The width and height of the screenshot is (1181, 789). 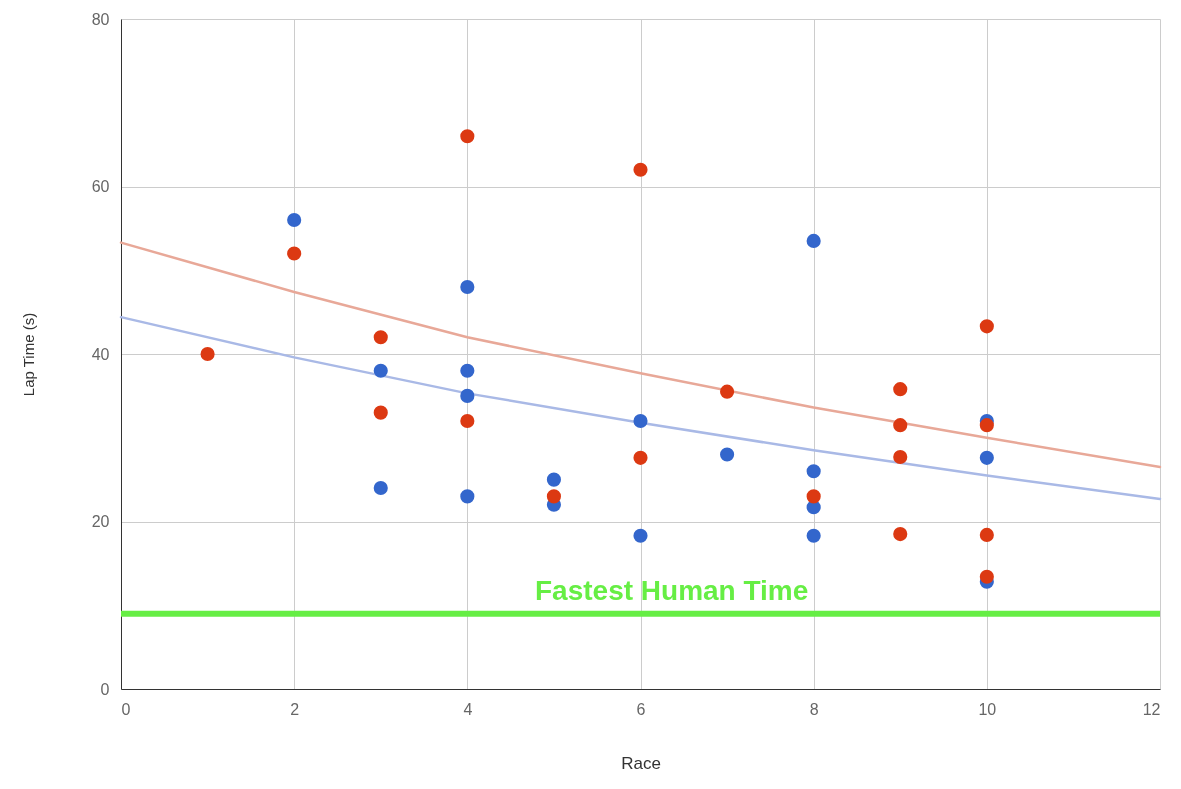 What do you see at coordinates (295, 709) in the screenshot?
I see `x-tick-label: 2` at bounding box center [295, 709].